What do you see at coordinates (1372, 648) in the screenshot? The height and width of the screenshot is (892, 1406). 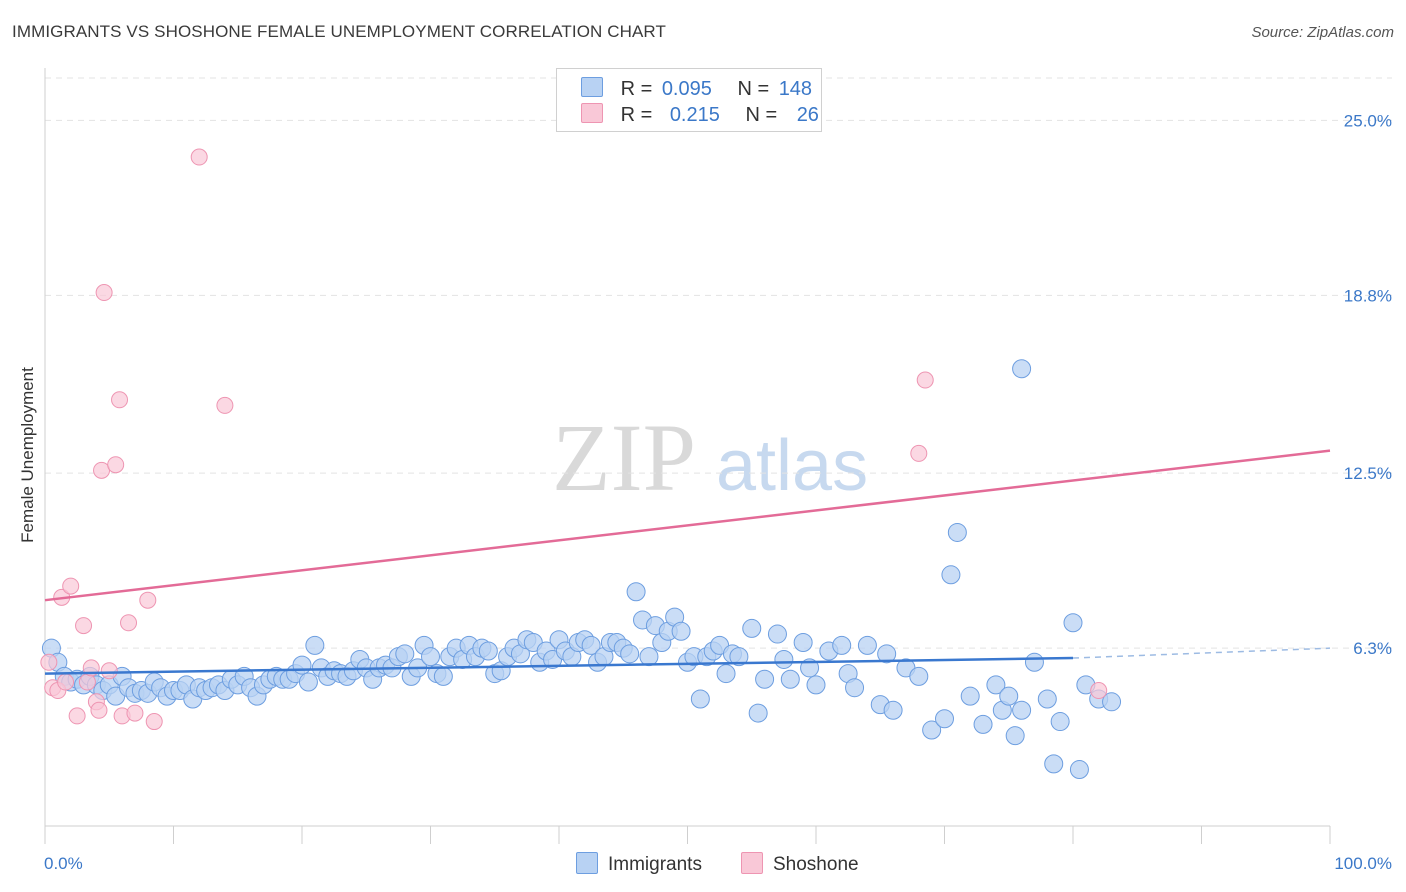 I see `y-tick-label: 6.3%` at bounding box center [1372, 648].